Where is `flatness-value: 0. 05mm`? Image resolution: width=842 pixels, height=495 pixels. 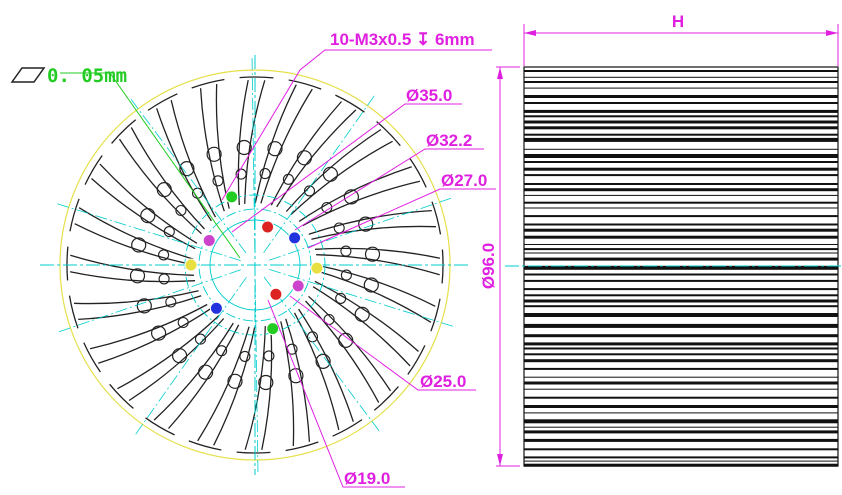 flatness-value: 0. 05mm is located at coordinates (87, 76).